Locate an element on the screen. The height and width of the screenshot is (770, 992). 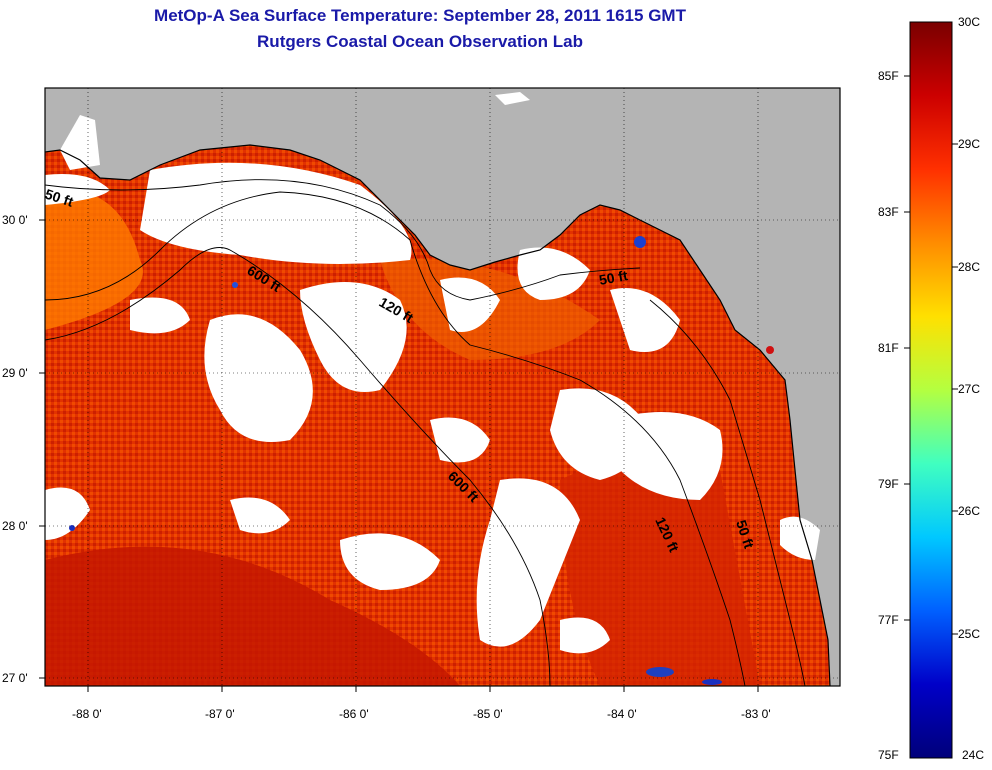
lat-label: 28 0' is located at coordinates (15, 526).